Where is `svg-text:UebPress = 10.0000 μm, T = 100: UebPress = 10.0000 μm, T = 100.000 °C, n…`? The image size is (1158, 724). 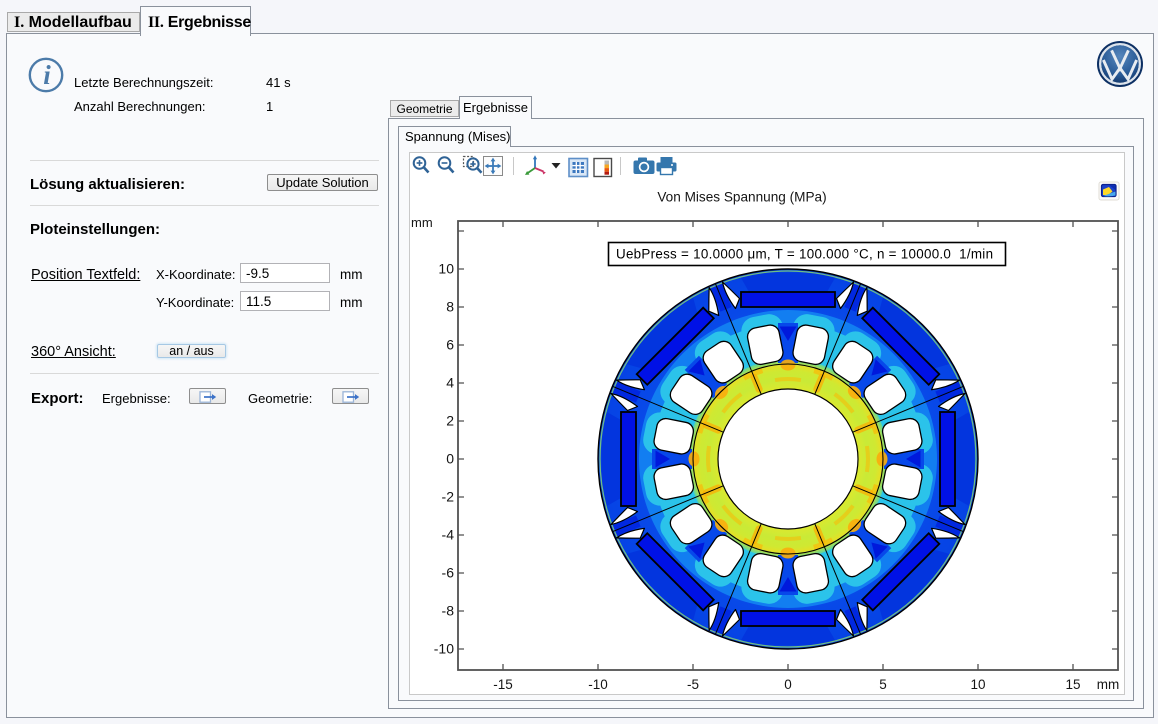 svg-text:UebPress = 10.0000 μm, T = 100: UebPress = 10.0000 μm, T = 100.000 °C, n… is located at coordinates (804, 254).